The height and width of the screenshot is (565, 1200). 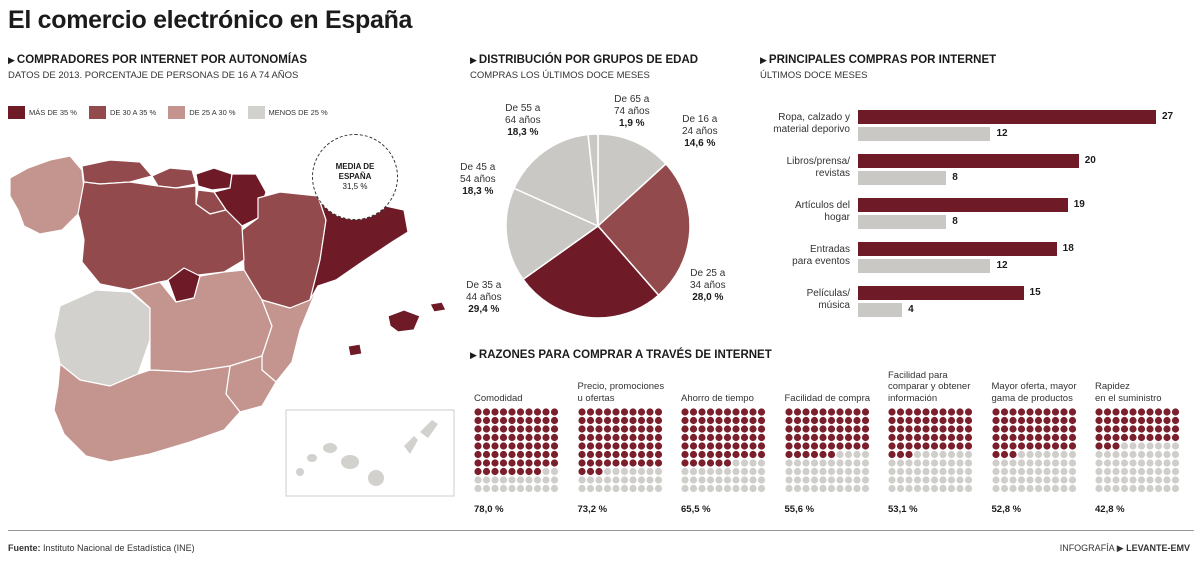 What do you see at coordinates (632, 111) in the screenshot?
I see `pie-label-65-74: De 65 a 74 años 1,9 %` at bounding box center [632, 111].